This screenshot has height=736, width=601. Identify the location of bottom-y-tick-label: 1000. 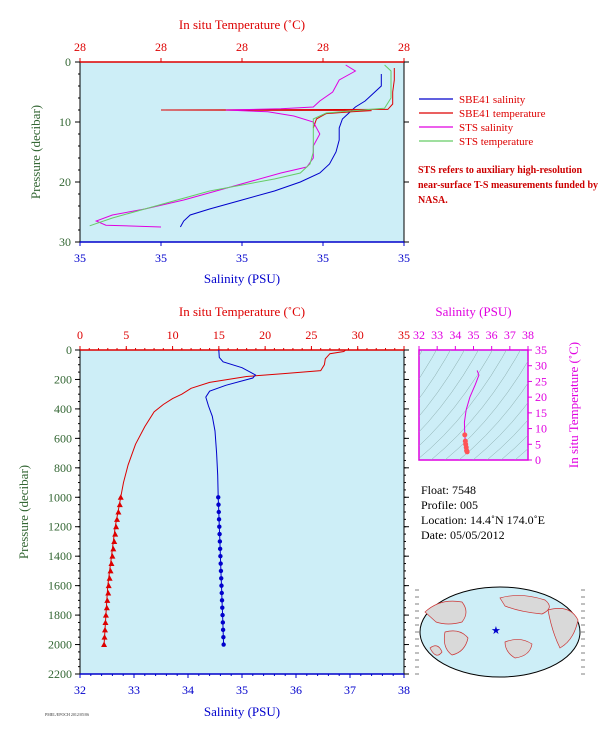
(60, 497).